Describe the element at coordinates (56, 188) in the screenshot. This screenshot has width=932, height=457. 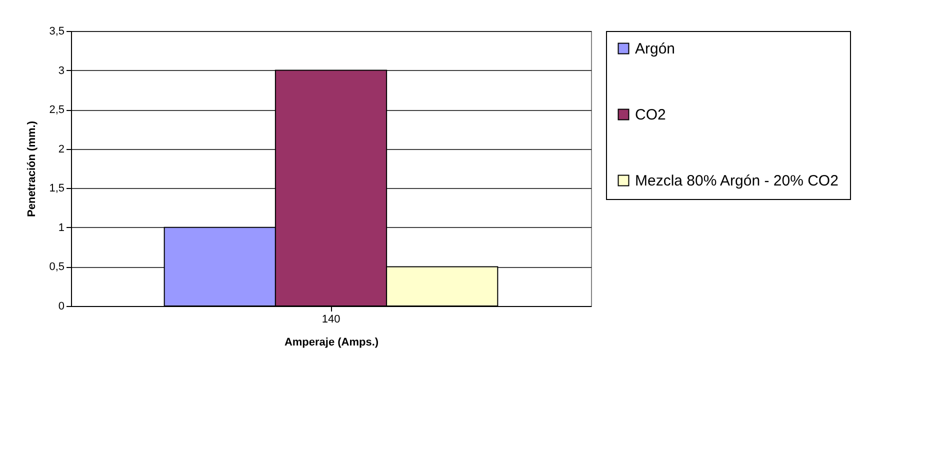
I see `y-tick-label: 1,5` at that location.